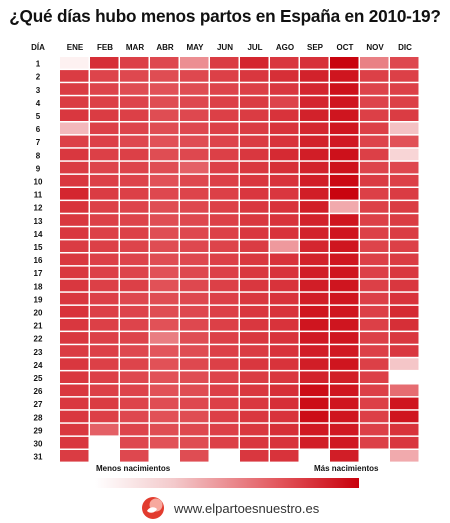 The height and width of the screenshot is (523, 450). What do you see at coordinates (38, 116) in the screenshot?
I see `row-label-5: 5` at bounding box center [38, 116].